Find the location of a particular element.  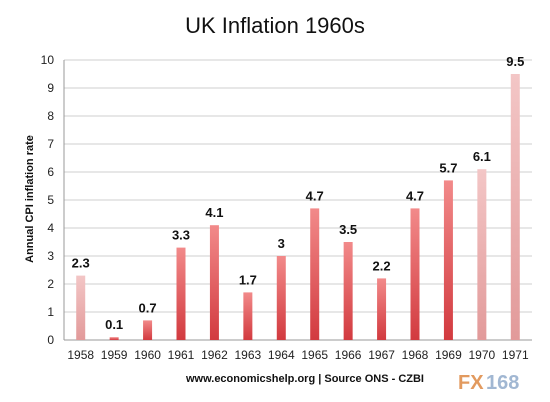

data-label-1965: 4.7 is located at coordinates (315, 195).